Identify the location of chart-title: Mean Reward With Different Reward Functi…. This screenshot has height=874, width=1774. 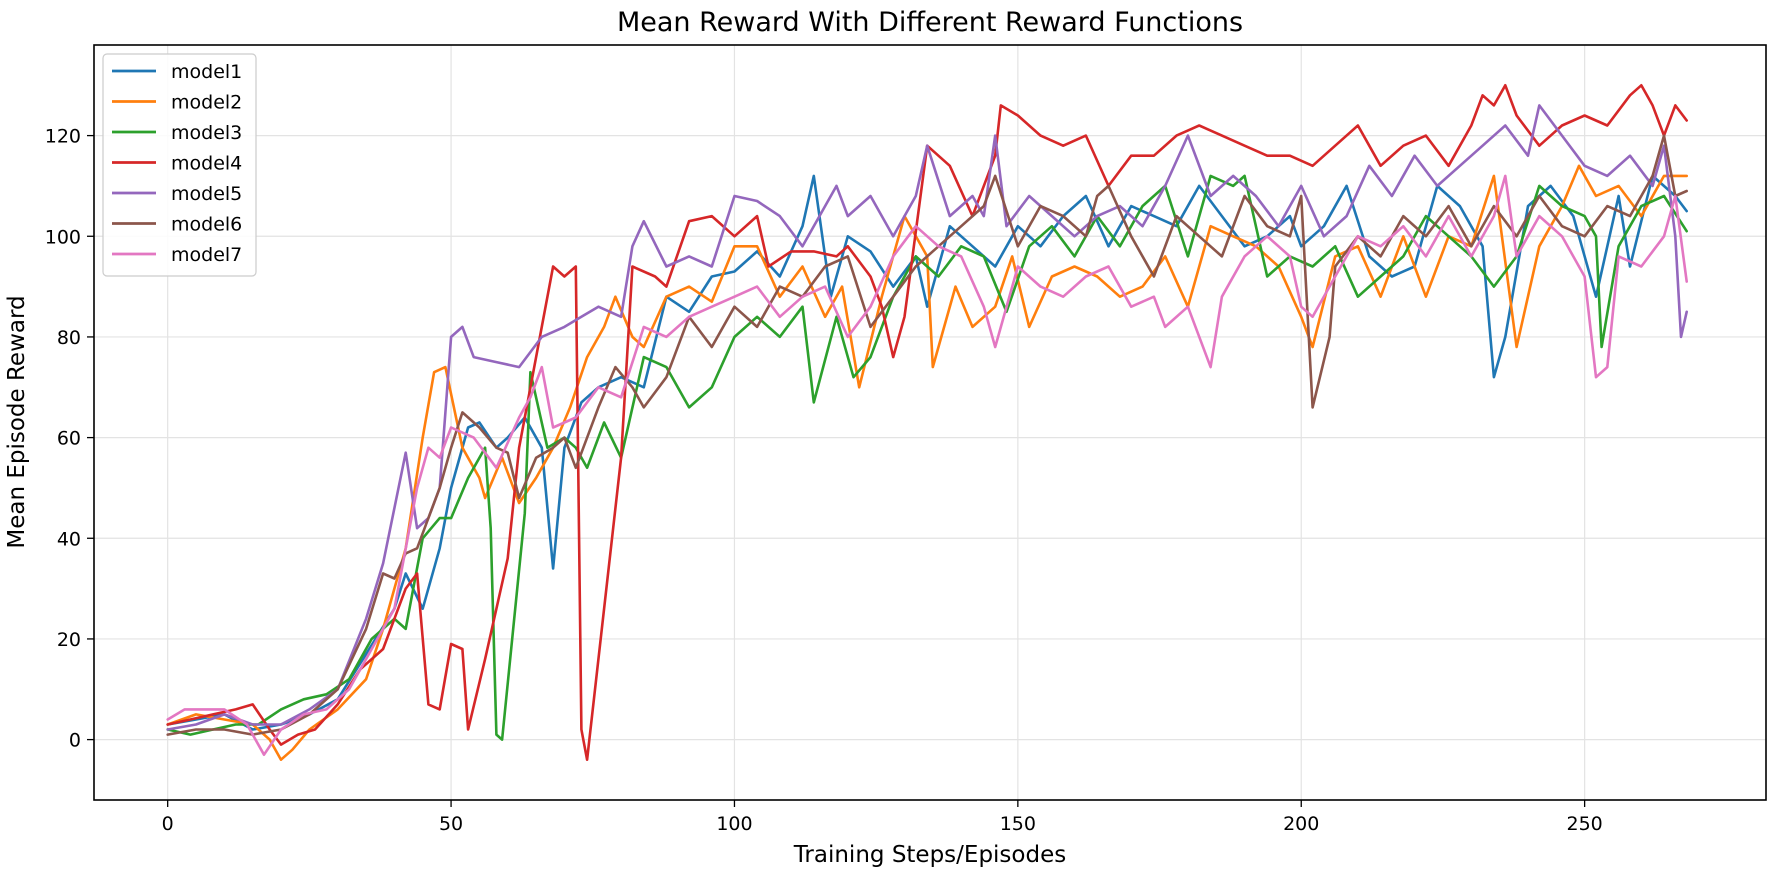
(930, 22).